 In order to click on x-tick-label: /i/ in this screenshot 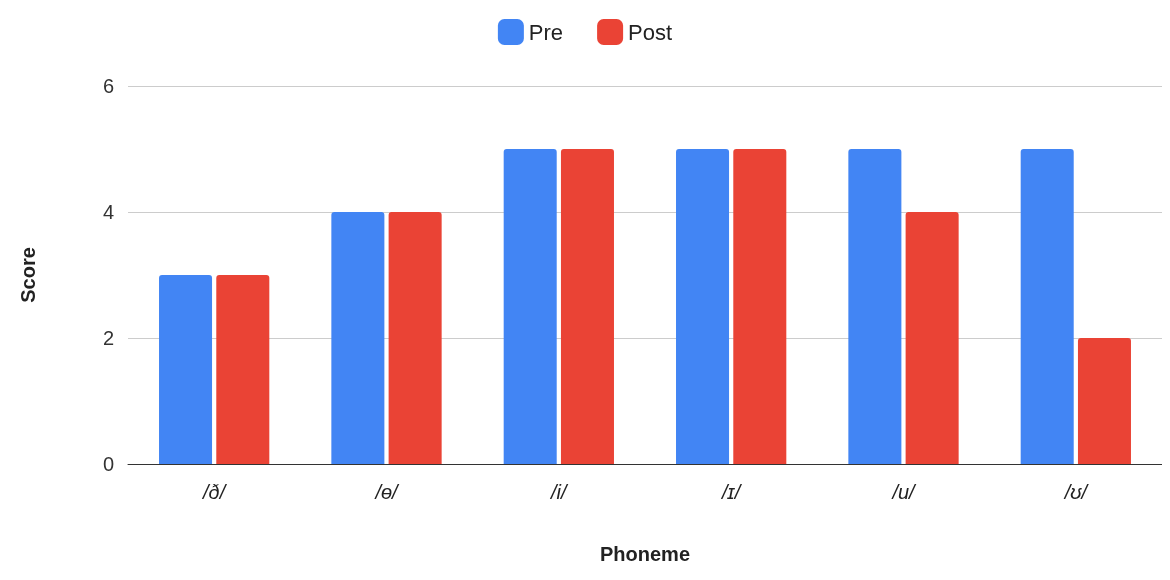, I will do `click(559, 492)`.